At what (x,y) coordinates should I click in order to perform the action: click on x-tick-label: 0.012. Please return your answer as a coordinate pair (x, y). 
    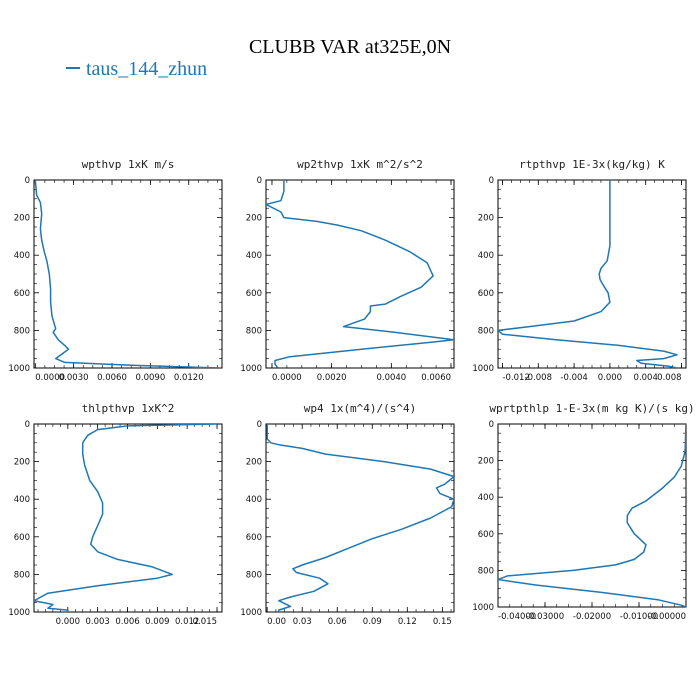
    Looking at the image, I should click on (187, 622).